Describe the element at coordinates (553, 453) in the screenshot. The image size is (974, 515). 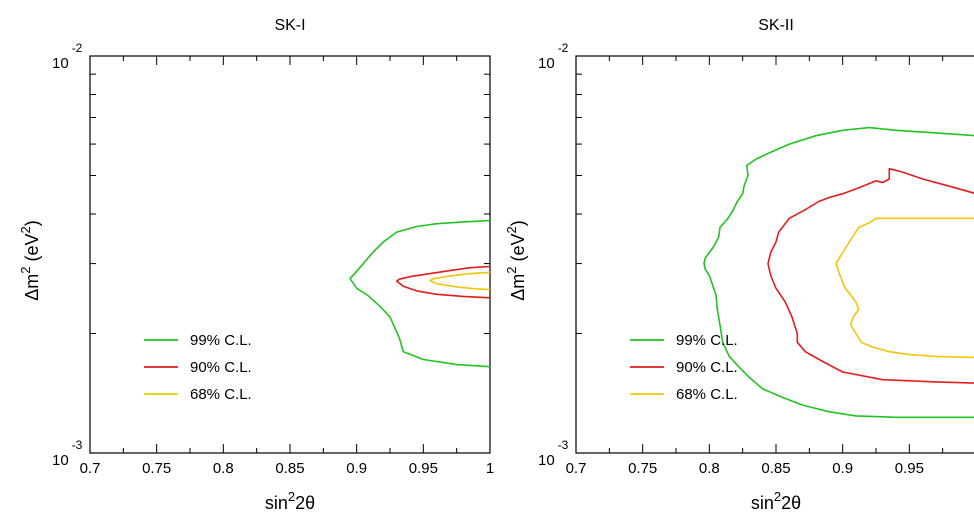
I see `sk2-y-tick-label: 10-3` at that location.